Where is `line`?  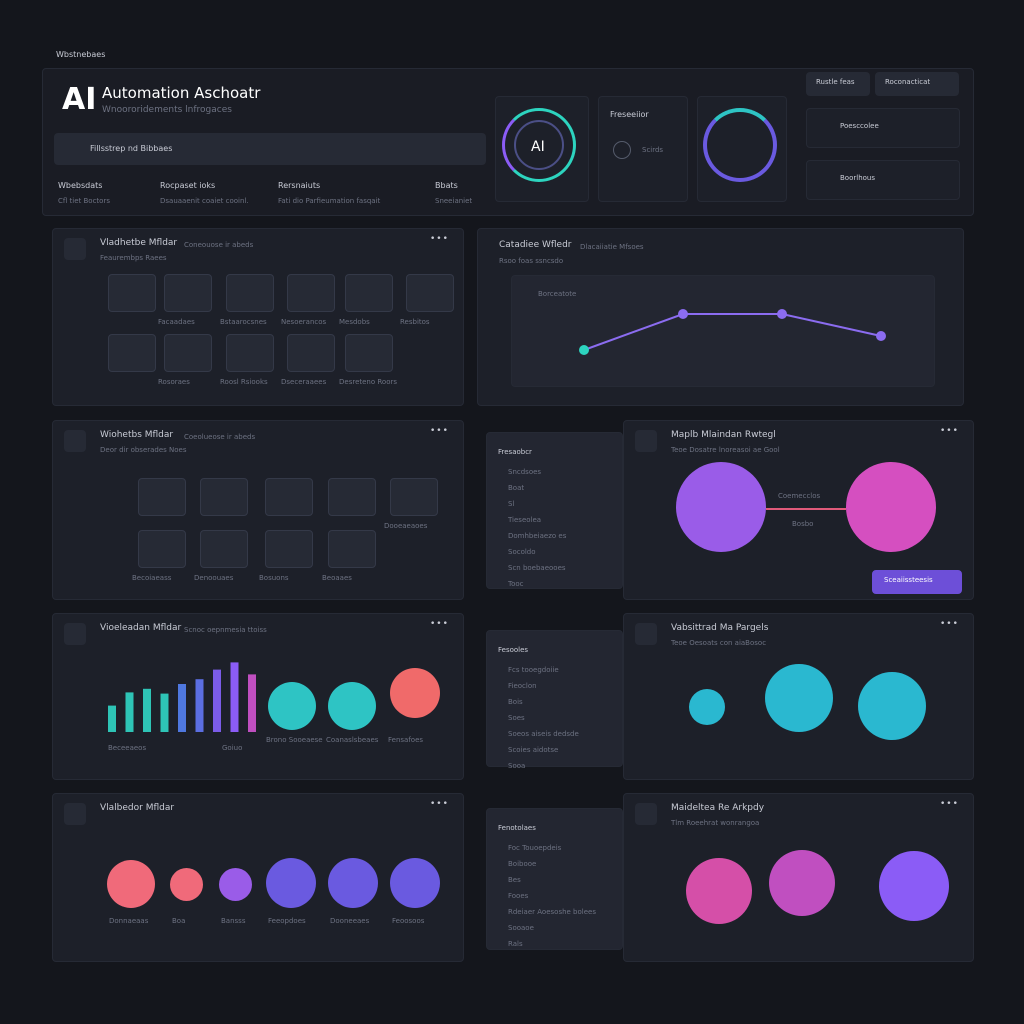
line is located at coordinates (732, 332).